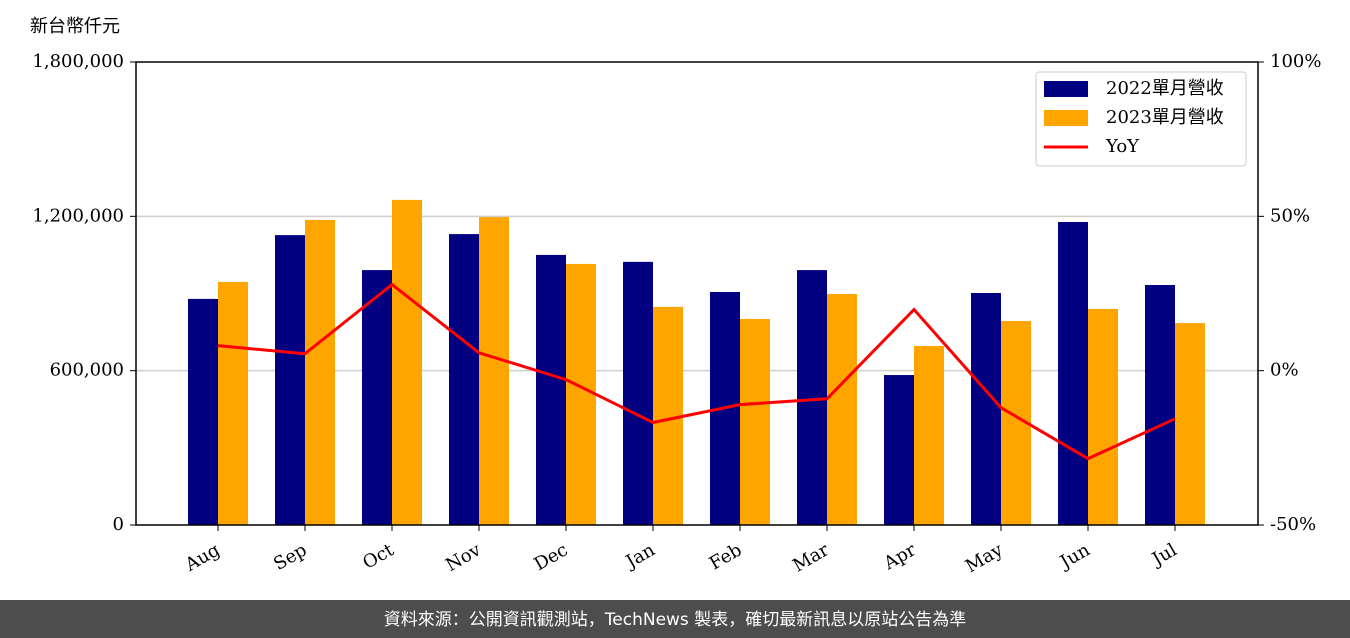 This screenshot has height=638, width=1350. I want to click on legend-box, so click(1141, 119).